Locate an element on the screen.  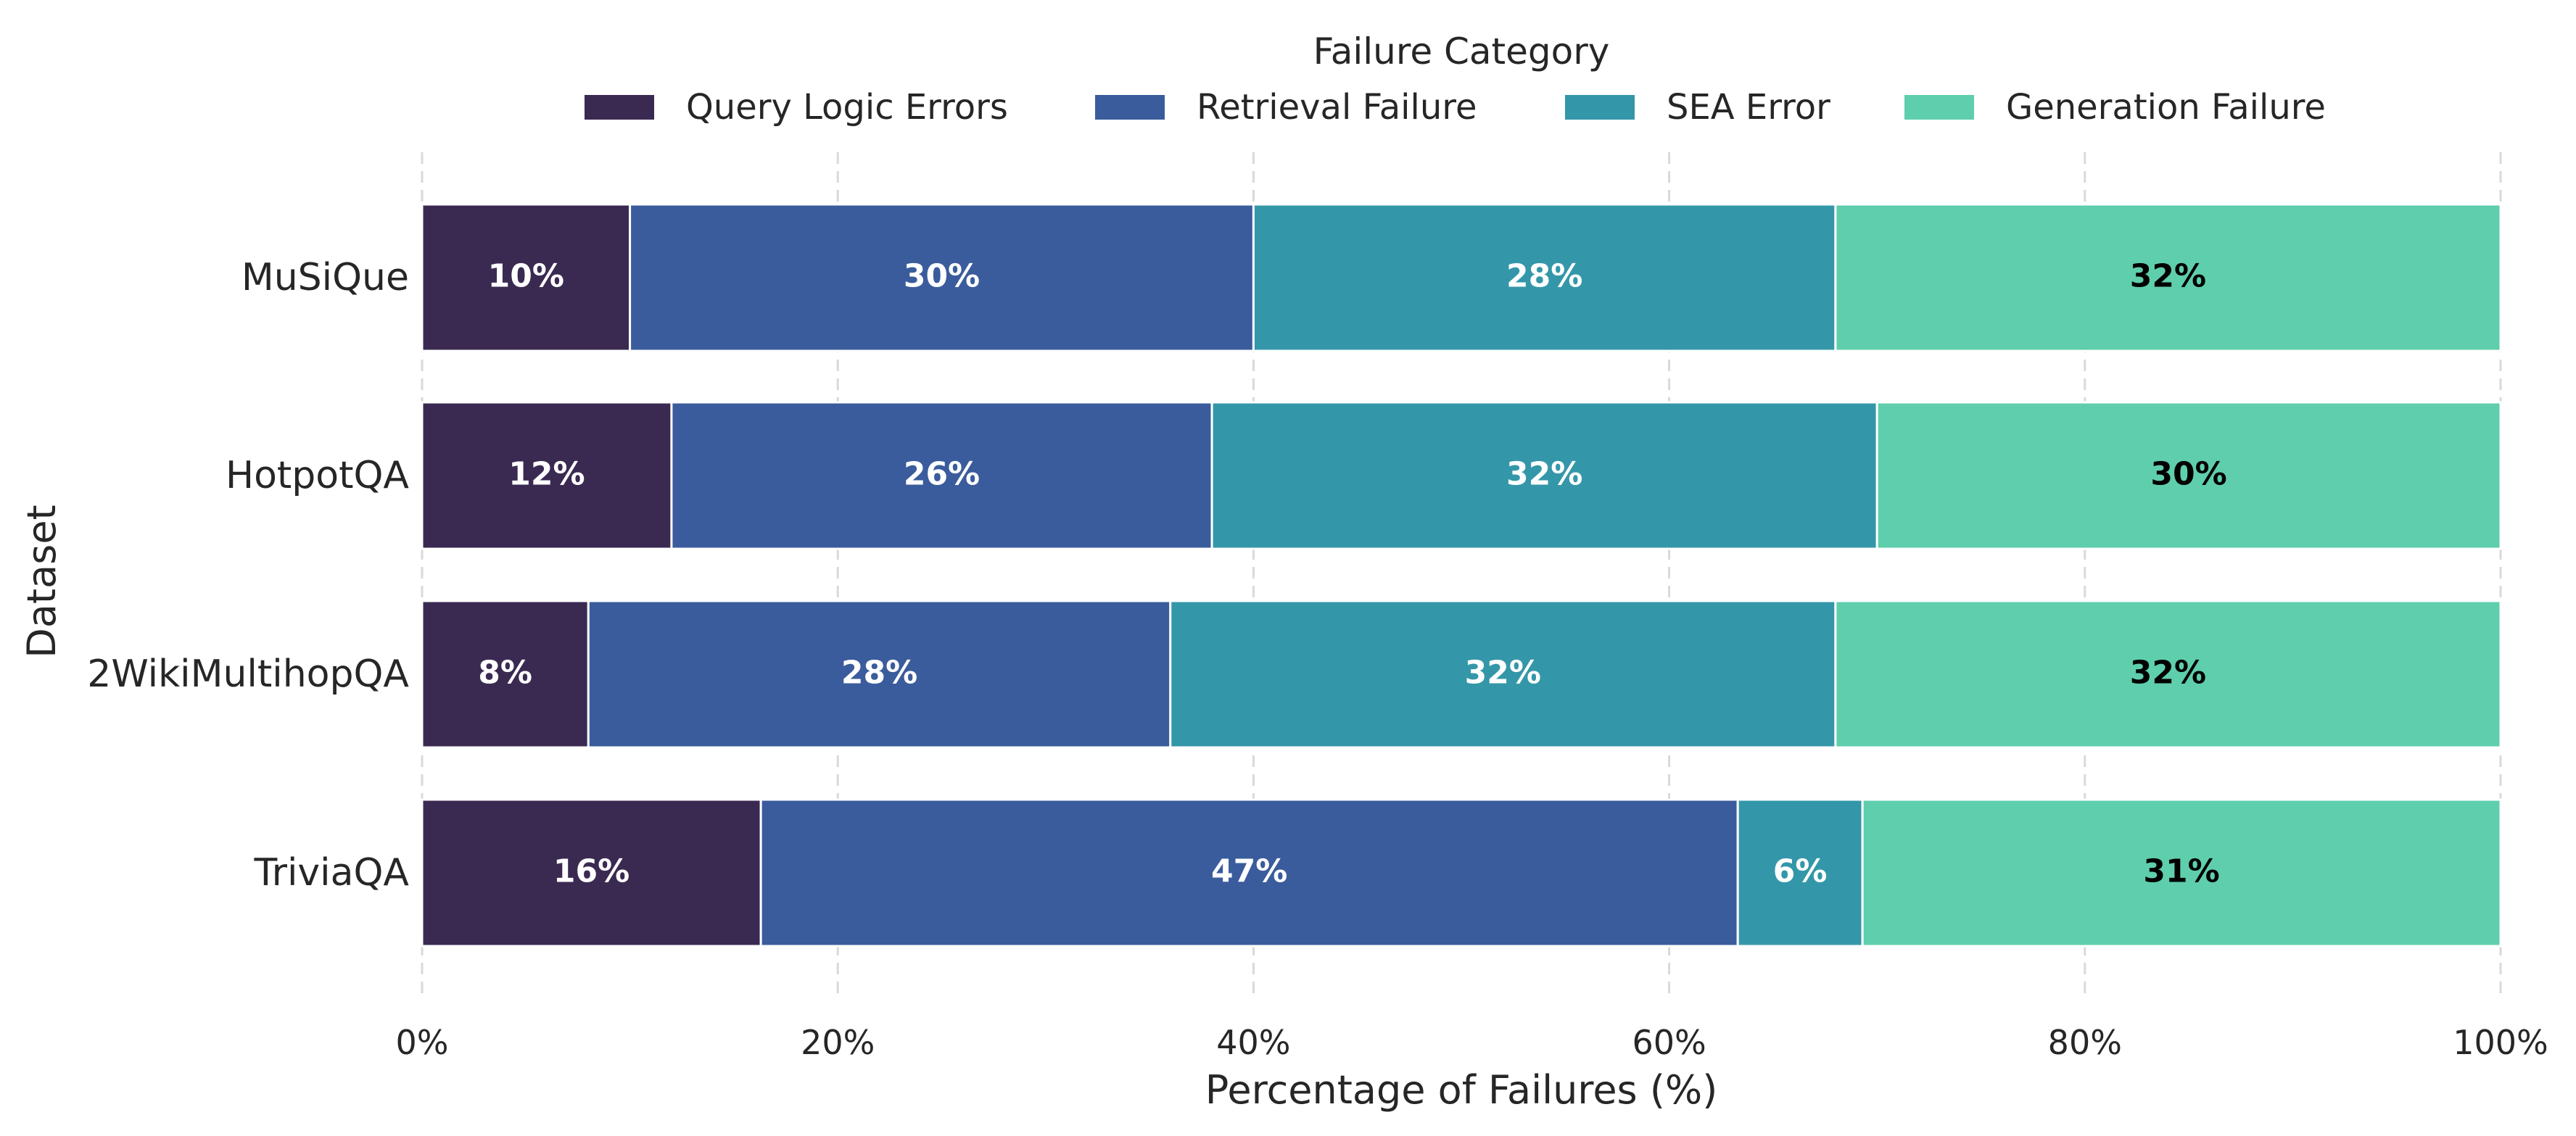
x-tick-label: 0% is located at coordinates (422, 1042).